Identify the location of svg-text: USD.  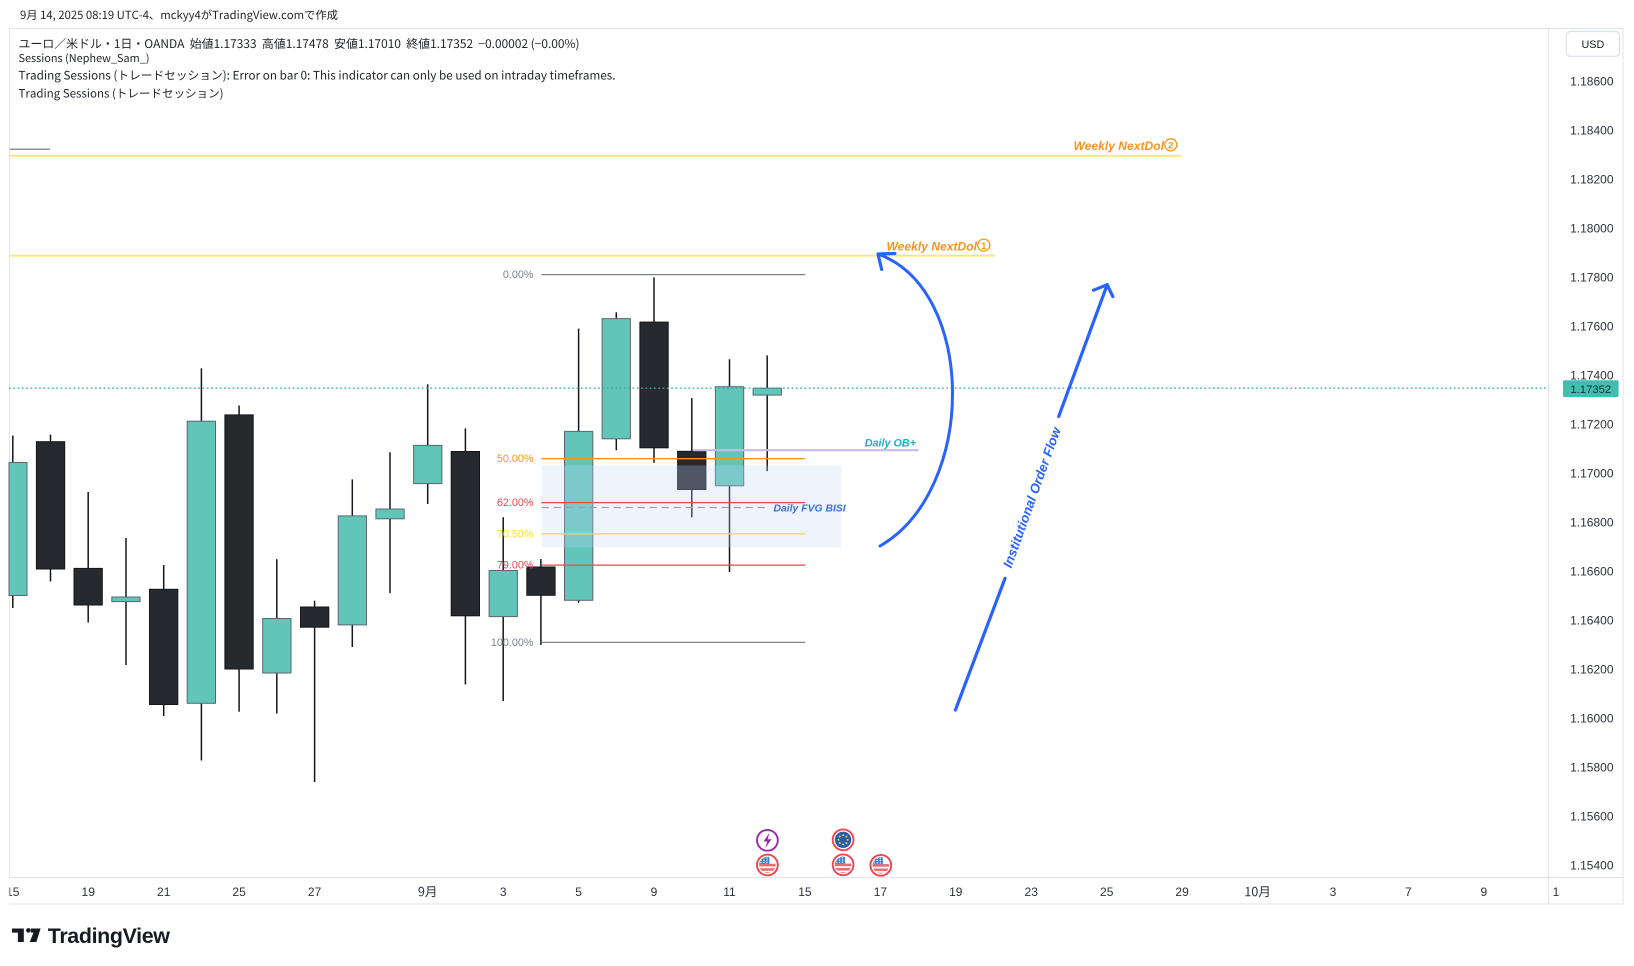
(1593, 45).